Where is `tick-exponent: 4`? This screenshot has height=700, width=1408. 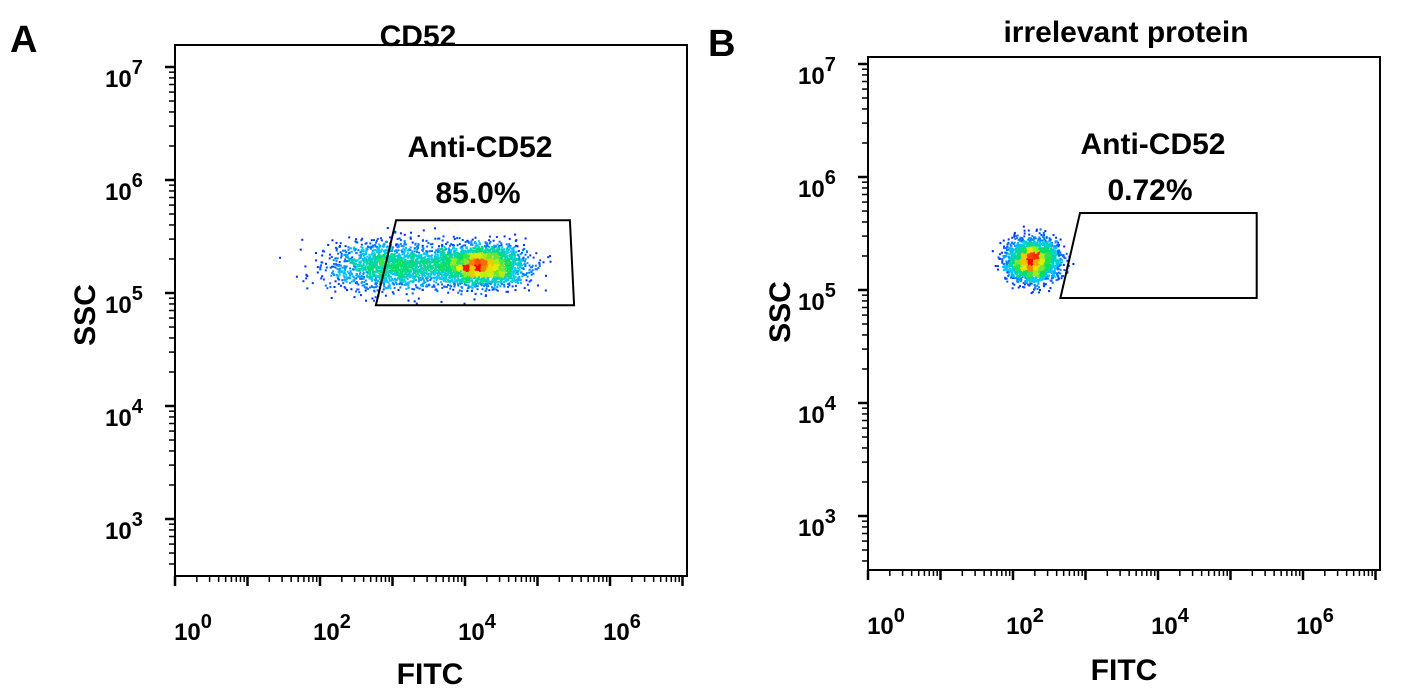
tick-exponent: 4 is located at coordinates (491, 622).